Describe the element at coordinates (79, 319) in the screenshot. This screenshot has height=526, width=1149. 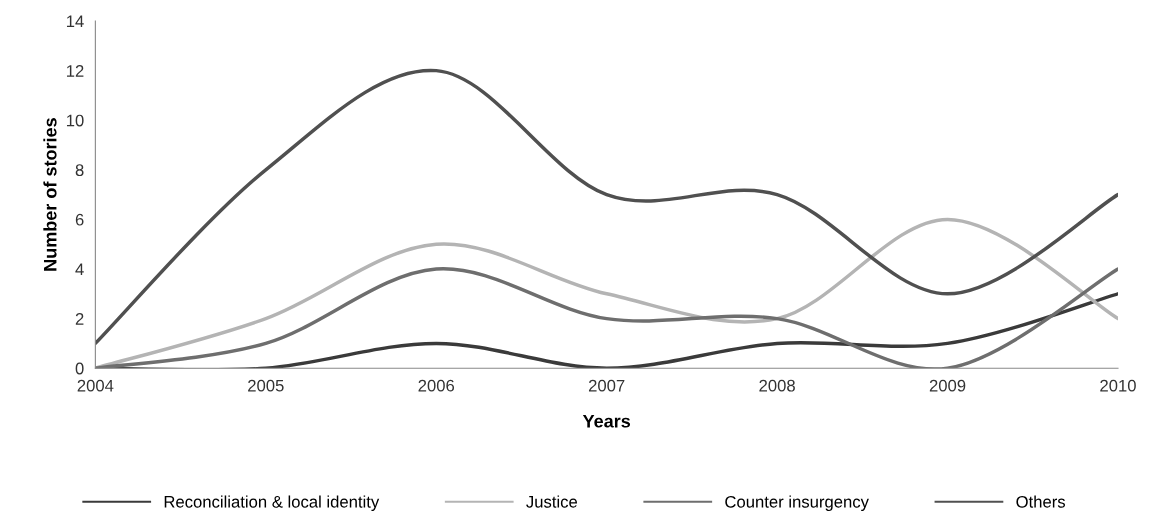
I see `y-tick-label: 2` at that location.